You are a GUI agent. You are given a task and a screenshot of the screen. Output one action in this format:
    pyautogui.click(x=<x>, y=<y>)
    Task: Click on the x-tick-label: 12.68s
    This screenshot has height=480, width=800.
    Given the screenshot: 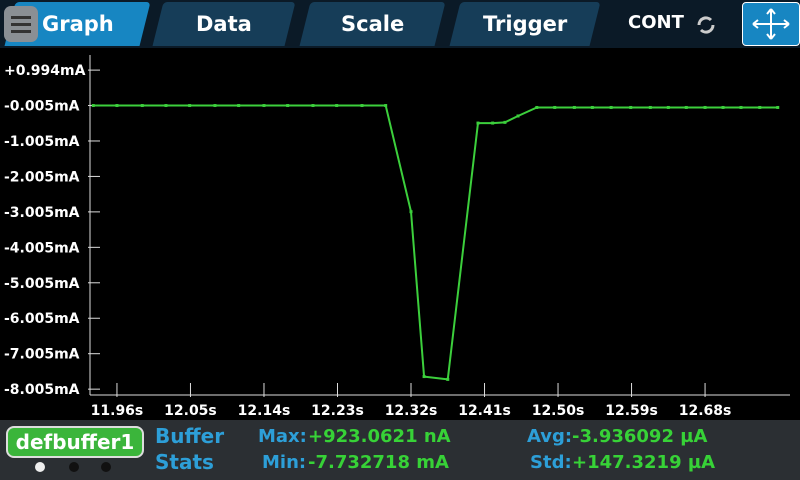 What is the action you would take?
    pyautogui.click(x=705, y=411)
    